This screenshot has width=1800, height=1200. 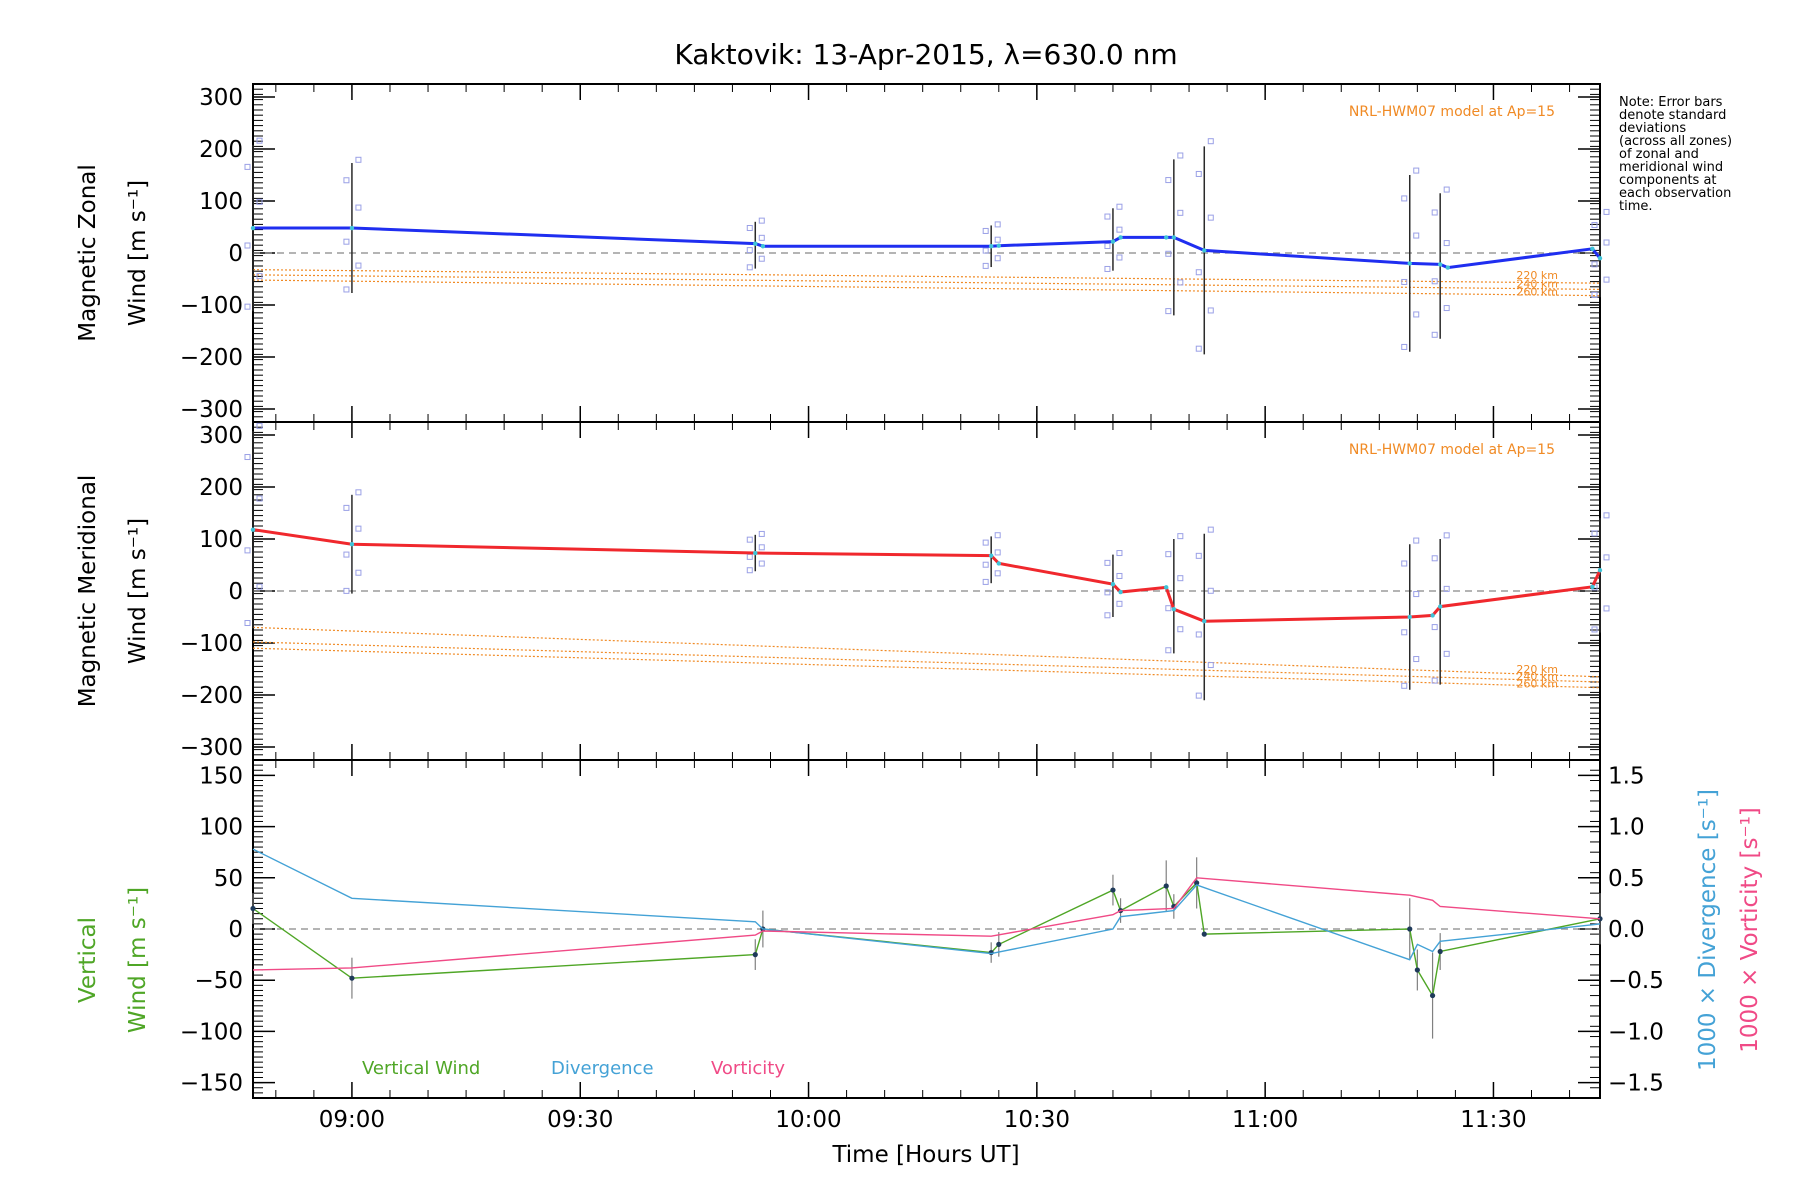 I want to click on series-line-divergence, so click(x=926, y=904).